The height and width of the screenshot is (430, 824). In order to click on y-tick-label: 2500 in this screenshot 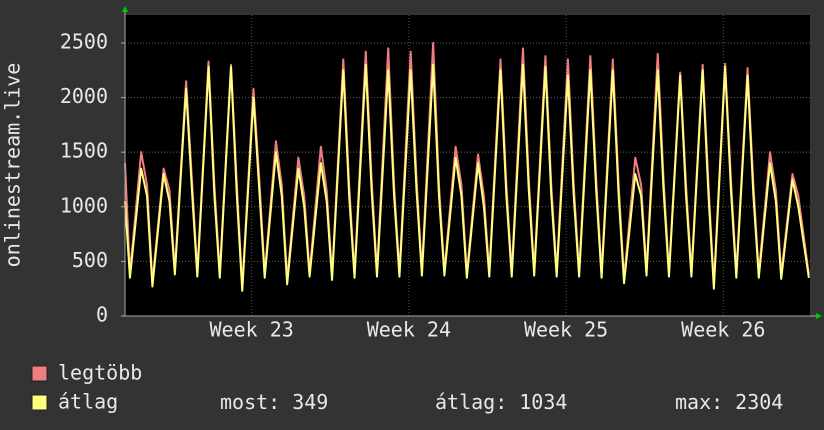, I will do `click(84, 41)`.